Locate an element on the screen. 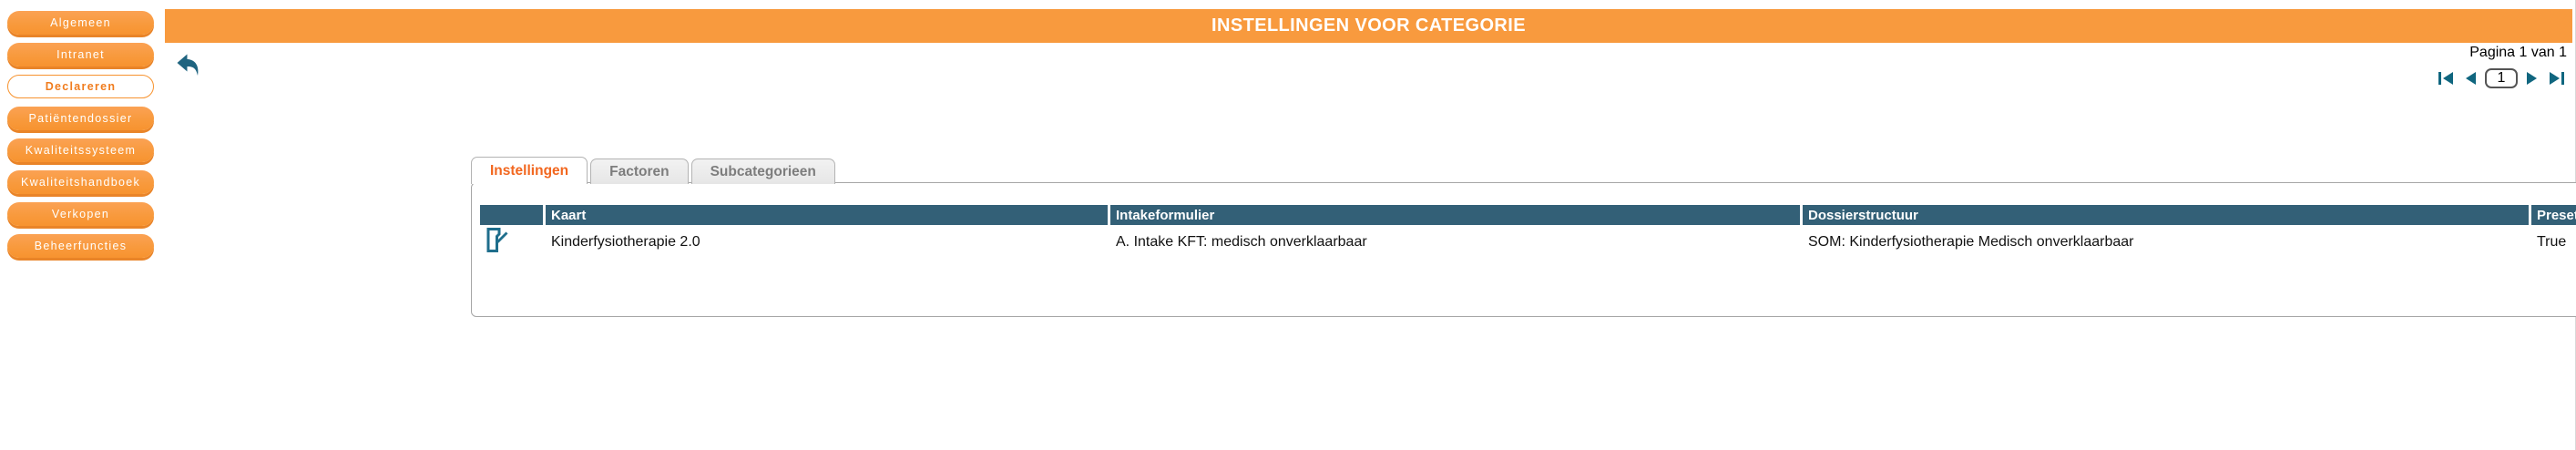 The height and width of the screenshot is (450, 2576). column-header-label: Intakeformulier is located at coordinates (1165, 215).